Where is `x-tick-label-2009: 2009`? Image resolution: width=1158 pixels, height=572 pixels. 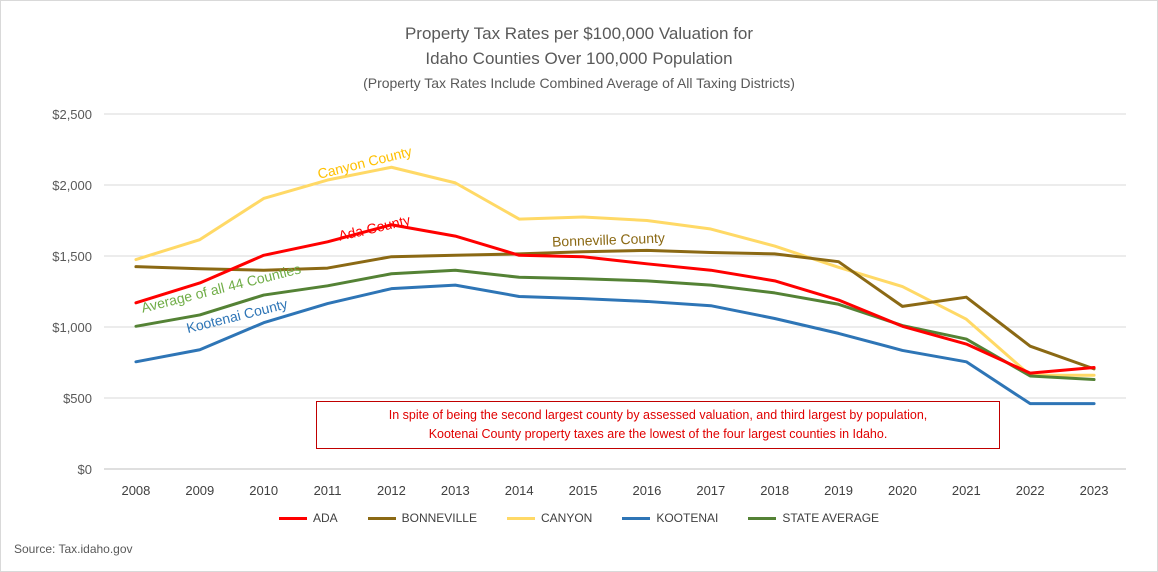
x-tick-label-2009: 2009 is located at coordinates (199, 490).